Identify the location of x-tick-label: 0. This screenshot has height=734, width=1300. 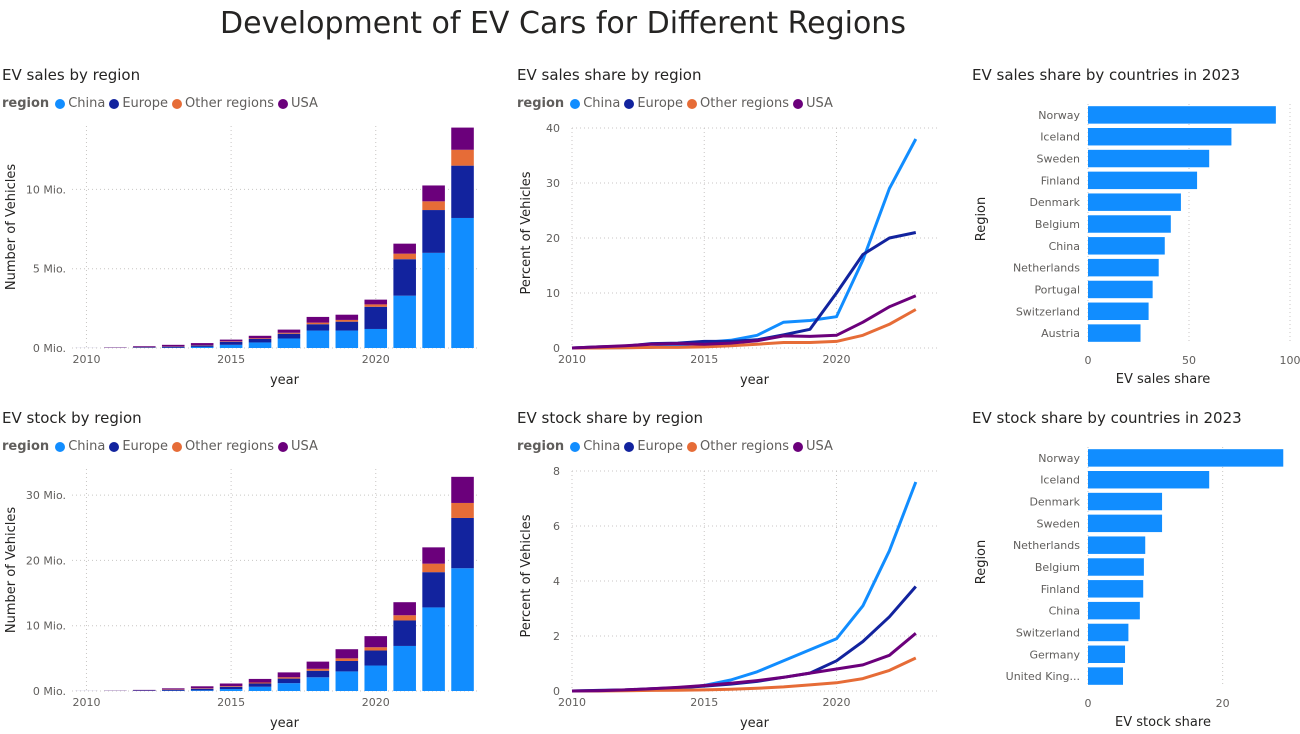
(1088, 703).